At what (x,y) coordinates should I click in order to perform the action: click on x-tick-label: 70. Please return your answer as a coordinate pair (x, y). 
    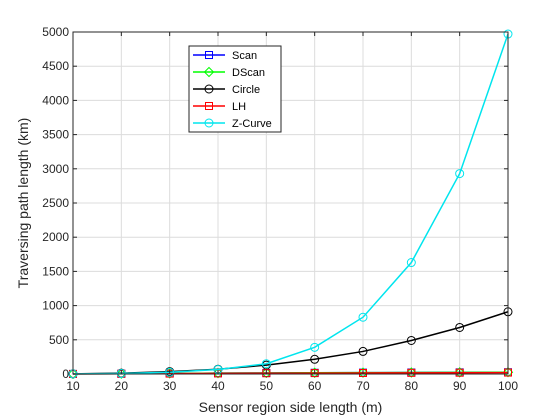
    Looking at the image, I should click on (363, 386).